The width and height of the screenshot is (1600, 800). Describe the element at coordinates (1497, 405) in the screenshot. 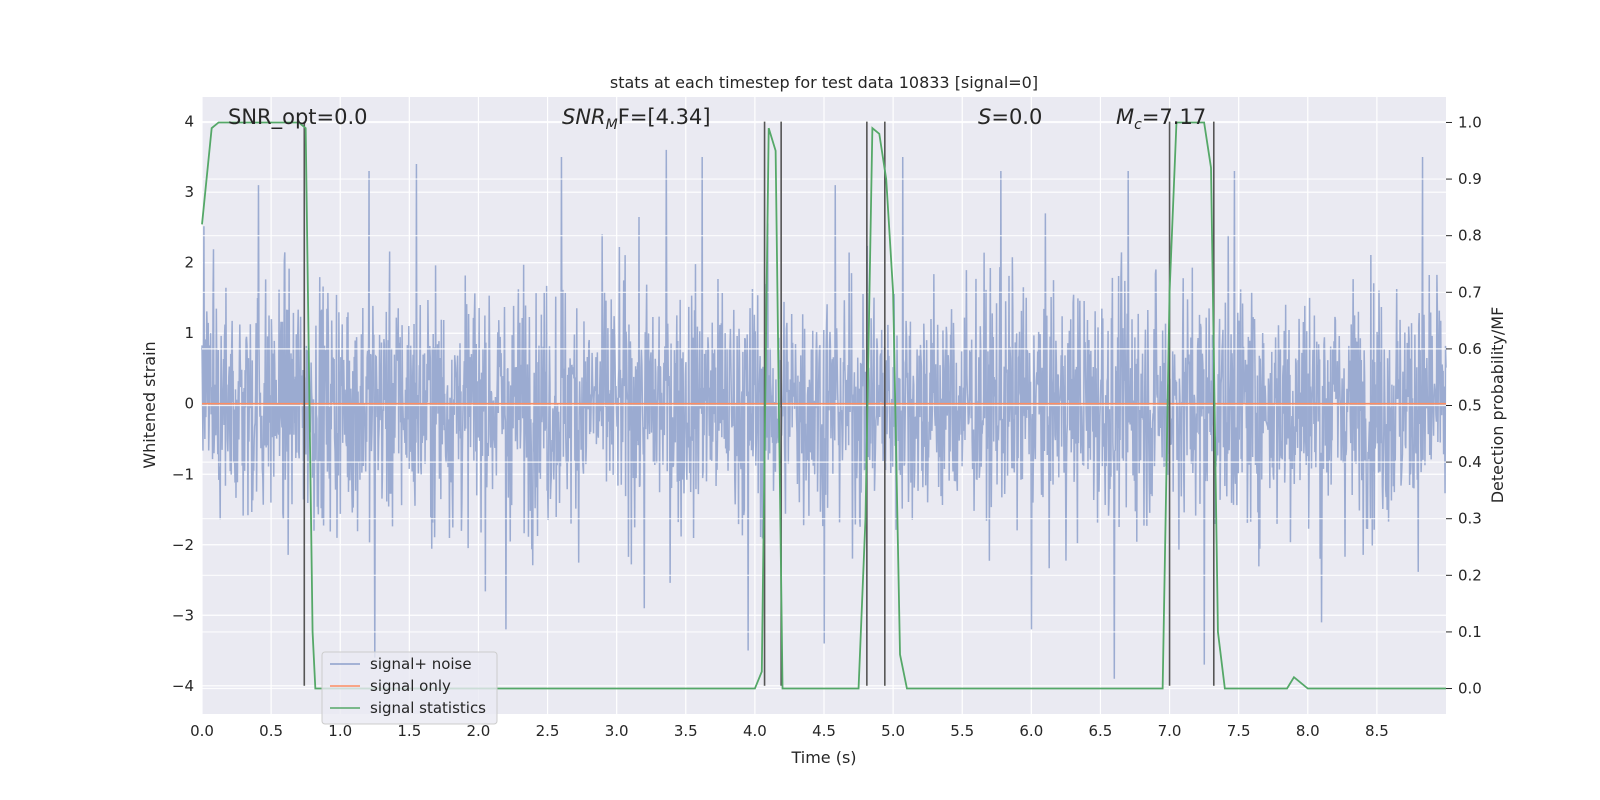

I see `y2-axis-label: Detection probability/MF` at that location.